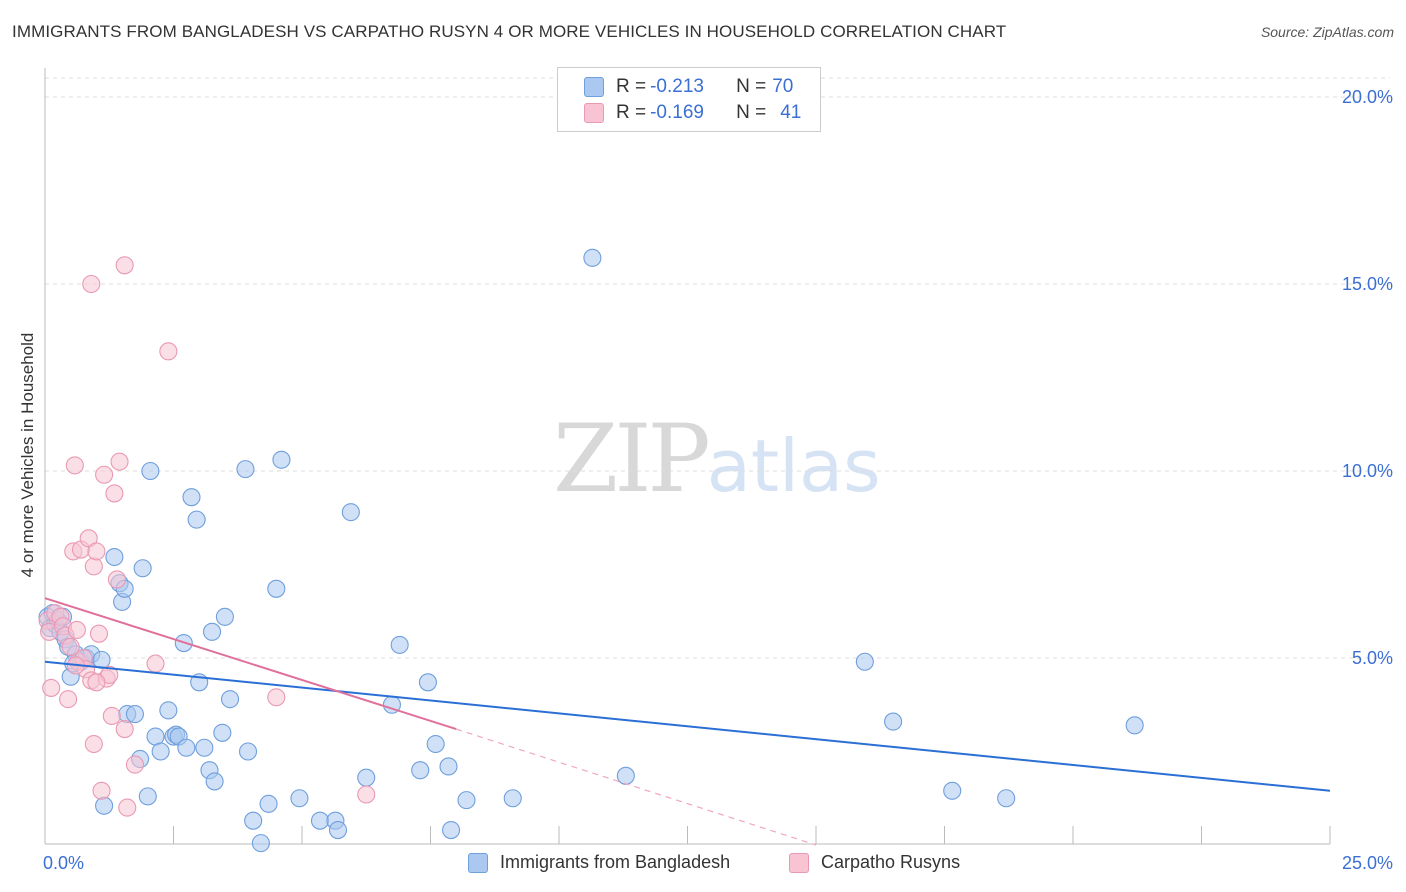 This screenshot has height=892, width=1406. I want to click on legend-row-carpatho: R = -0.169 N = 41, so click(692, 113).